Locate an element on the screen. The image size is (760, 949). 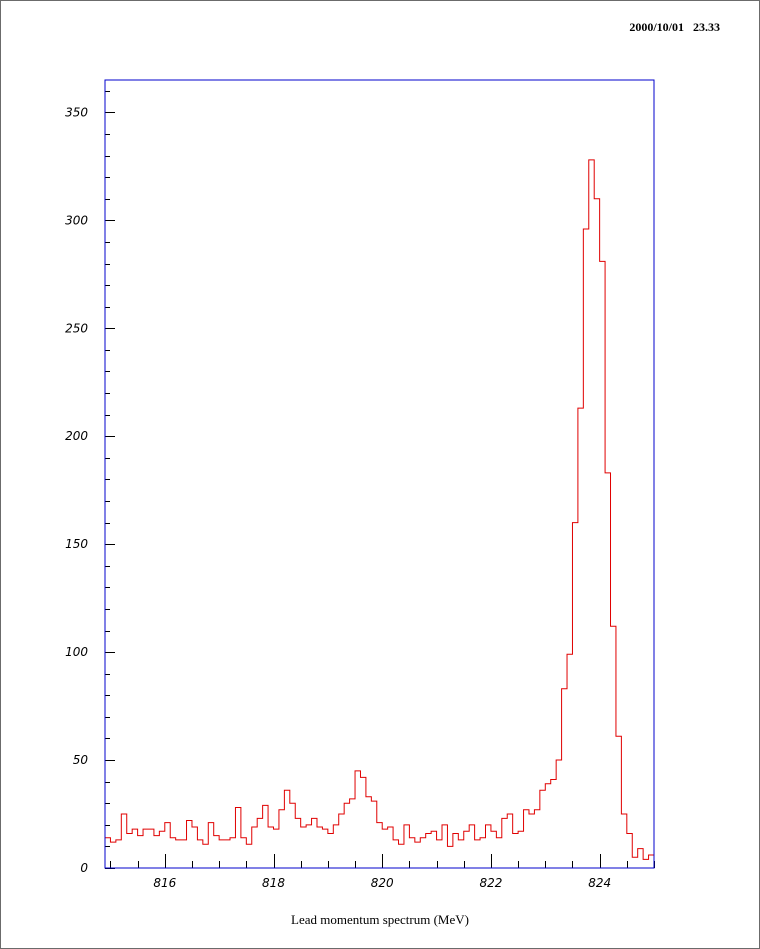
x-axis-label: Lead momentum spectrum (MeV) is located at coordinates (380, 919).